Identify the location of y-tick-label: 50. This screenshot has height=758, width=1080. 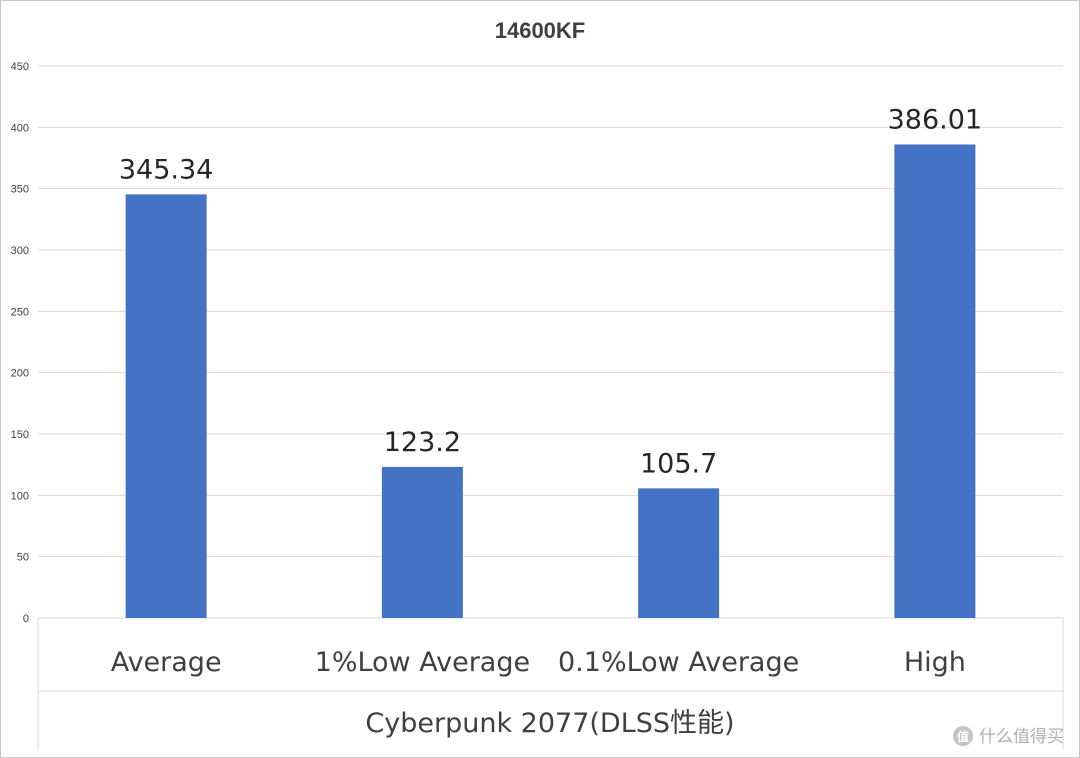
(23, 558).